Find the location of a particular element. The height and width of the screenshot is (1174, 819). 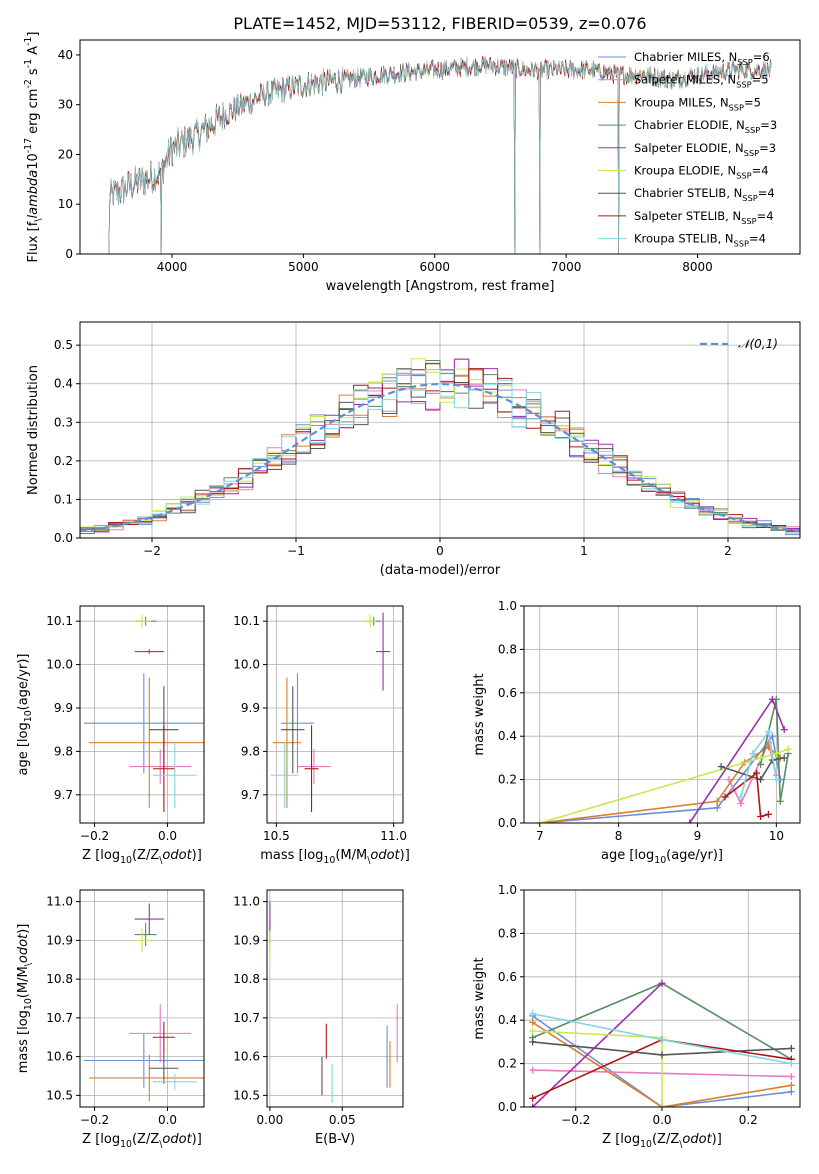

y-tick-label: 0.6 is located at coordinates (507, 693).